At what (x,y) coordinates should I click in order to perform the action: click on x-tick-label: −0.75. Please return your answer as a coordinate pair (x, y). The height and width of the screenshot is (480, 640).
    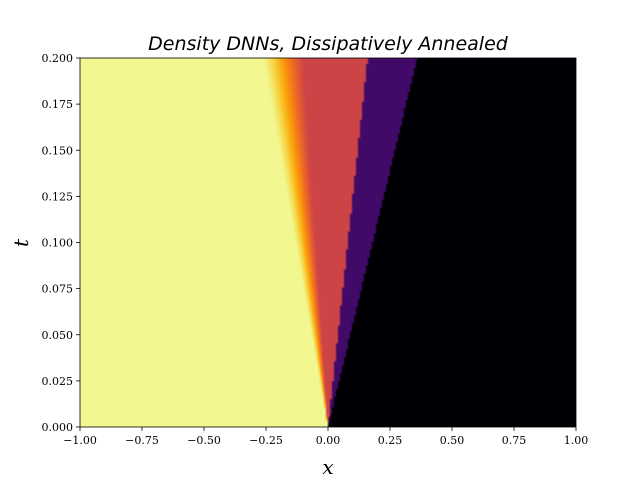
    Looking at the image, I should click on (142, 440).